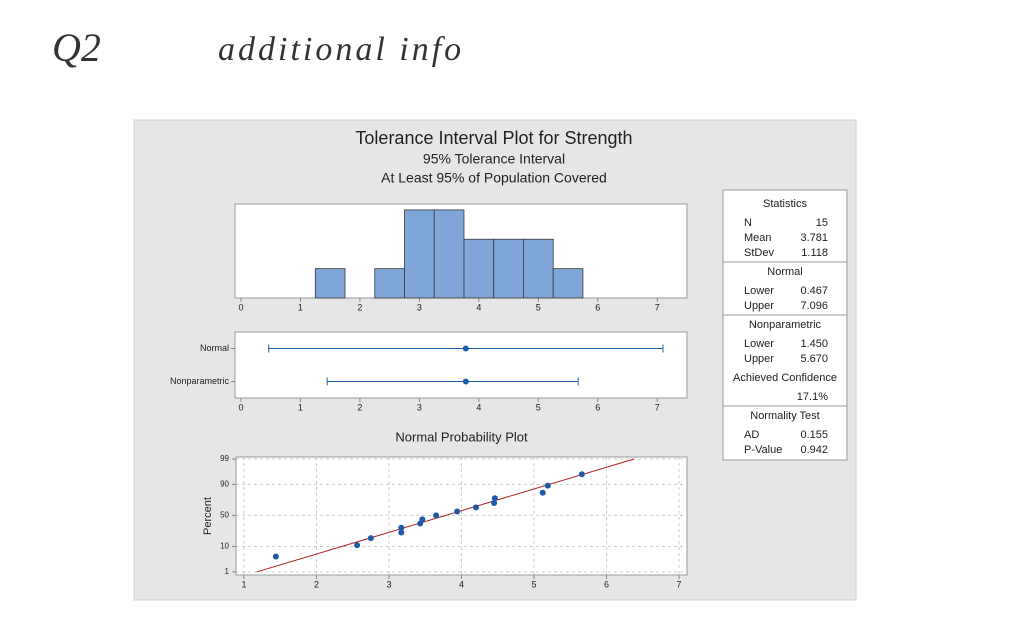  I want to click on stat-label: AD, so click(751, 435).